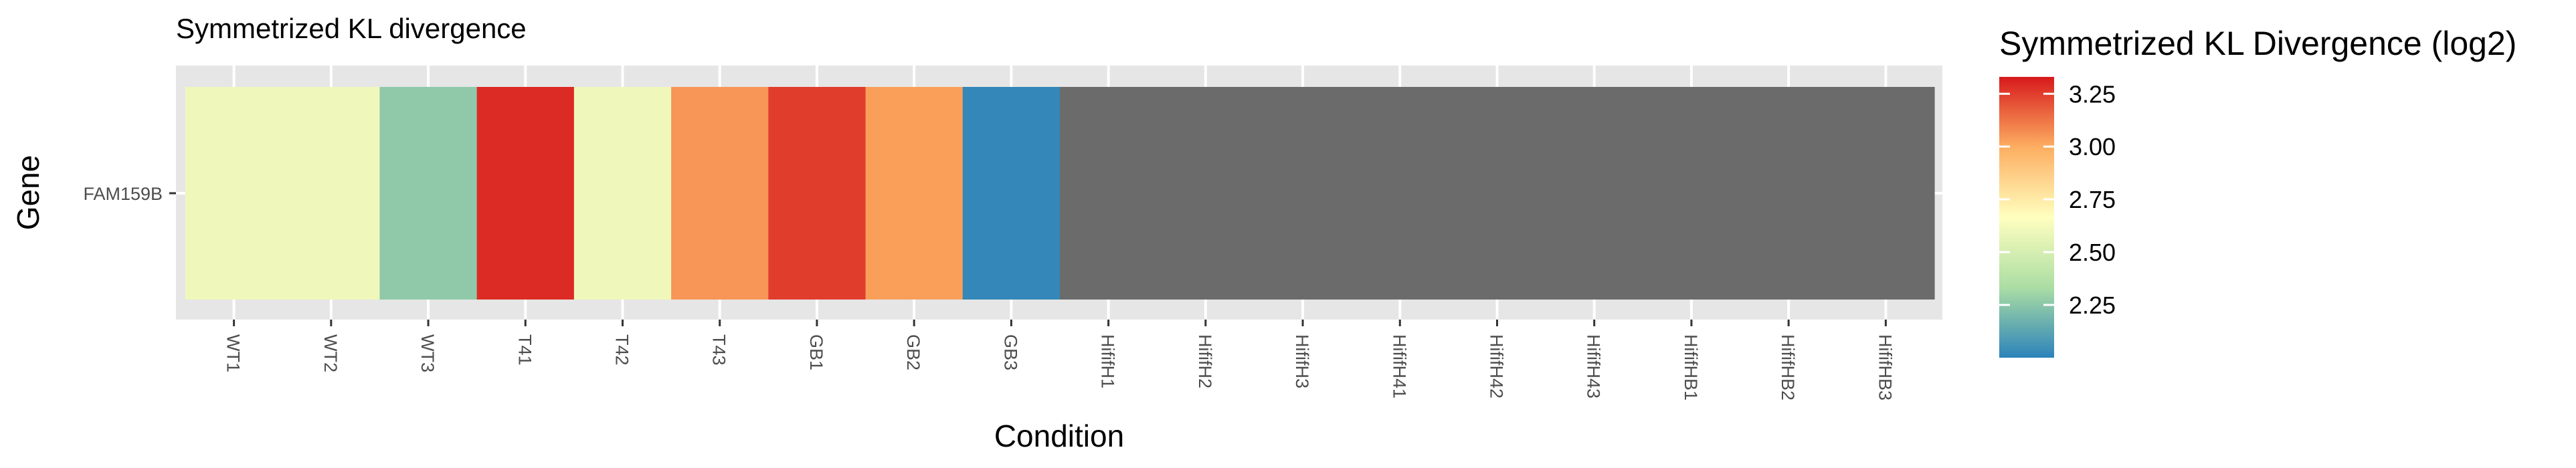 The width and height of the screenshot is (2576, 468). Describe the element at coordinates (2092, 200) in the screenshot. I see `legend-label: 2.75` at that location.